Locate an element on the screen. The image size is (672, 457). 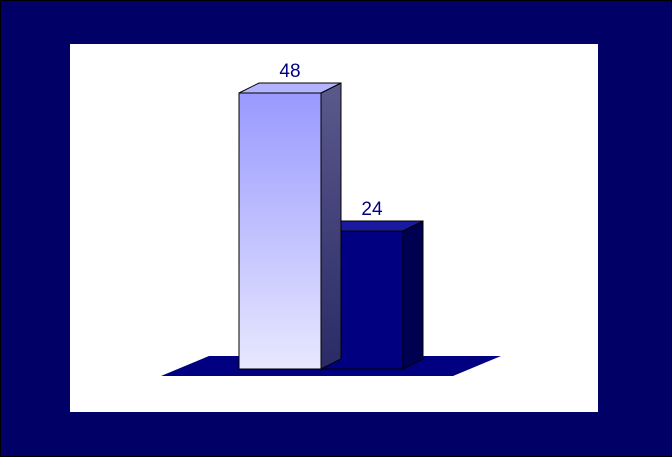
bar-1-side is located at coordinates (331, 226).